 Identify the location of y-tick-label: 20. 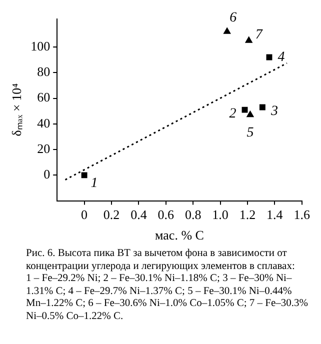
(43, 148).